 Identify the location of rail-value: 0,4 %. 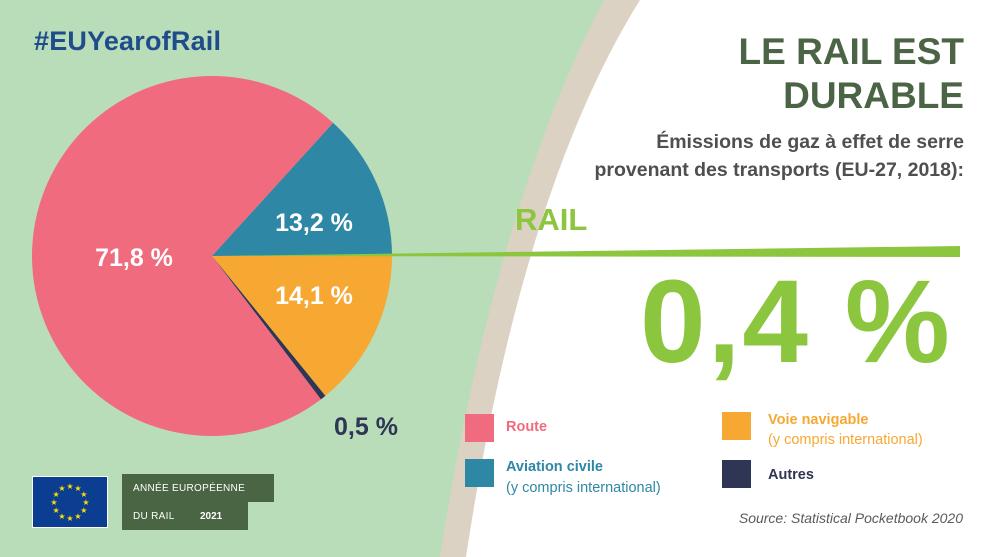
(796, 322).